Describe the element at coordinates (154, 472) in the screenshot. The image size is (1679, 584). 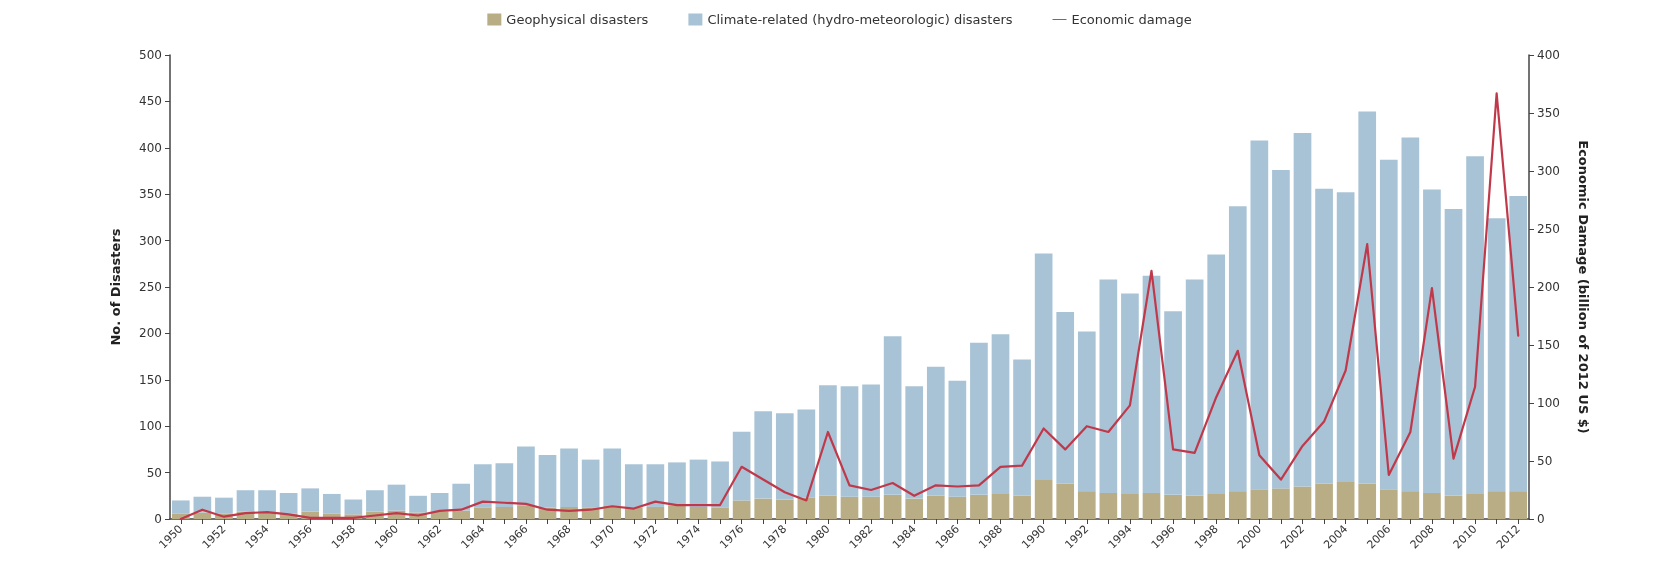
I see `y-tick-label: 50` at that location.